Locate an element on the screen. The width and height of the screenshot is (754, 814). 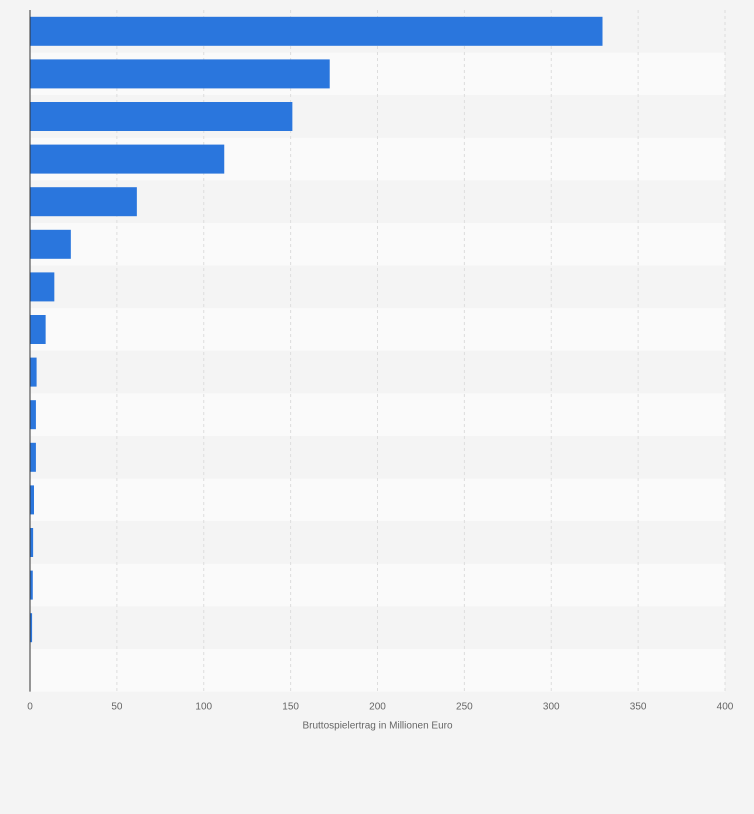
x-tick-label: 50 is located at coordinates (117, 707).